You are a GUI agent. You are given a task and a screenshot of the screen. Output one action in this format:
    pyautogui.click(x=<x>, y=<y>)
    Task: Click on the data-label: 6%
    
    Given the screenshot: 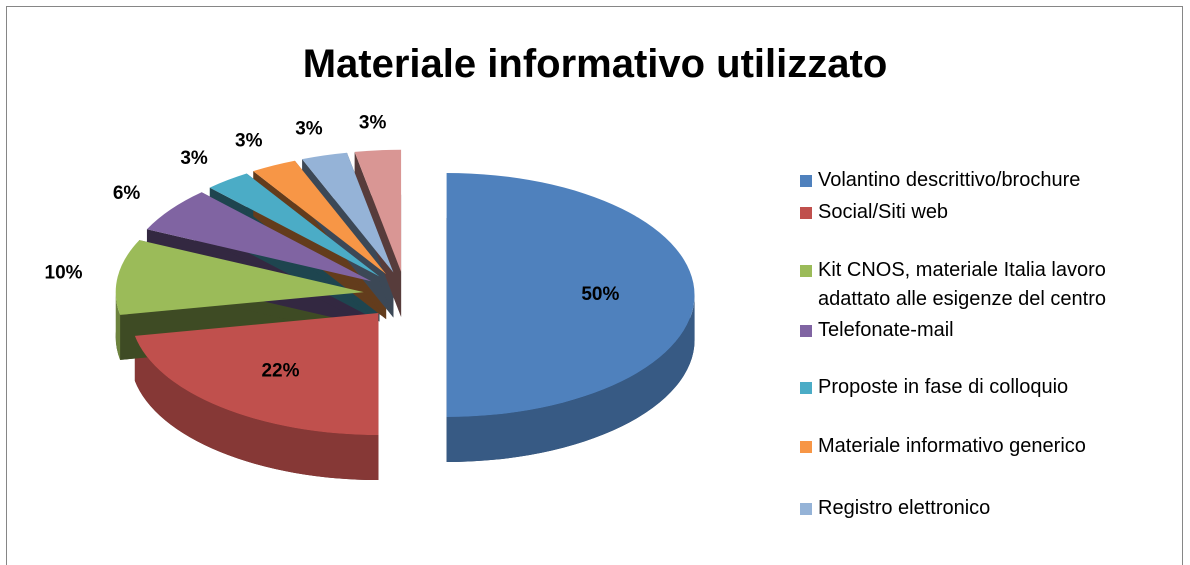 What is the action you would take?
    pyautogui.click(x=127, y=193)
    